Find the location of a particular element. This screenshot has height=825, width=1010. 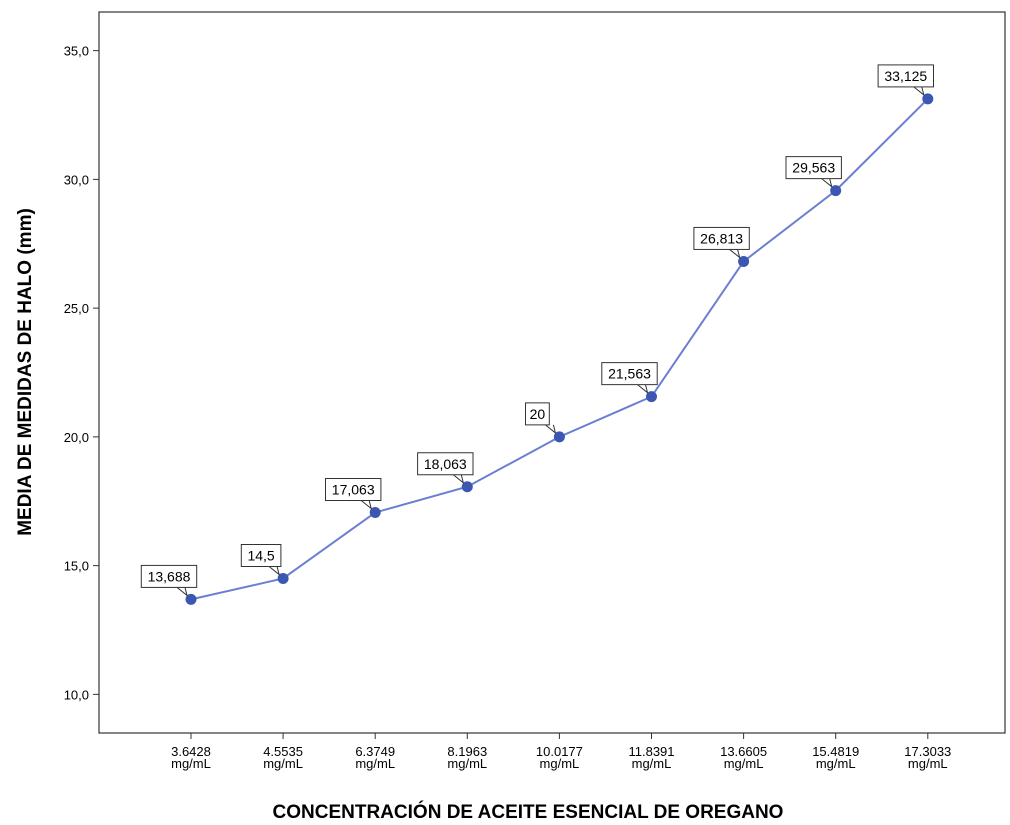

x-tick-label: 11.8391 mg/mL is located at coordinates (651, 757).